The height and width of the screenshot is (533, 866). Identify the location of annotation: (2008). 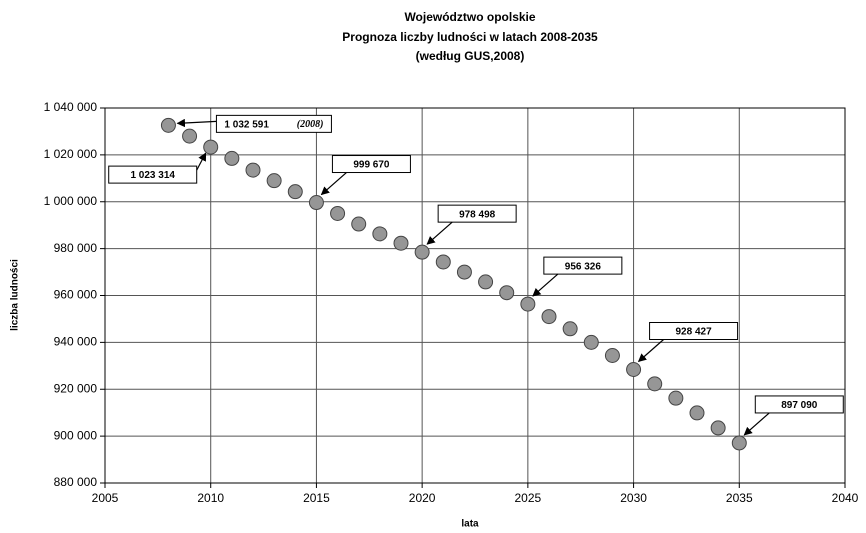
(310, 124).